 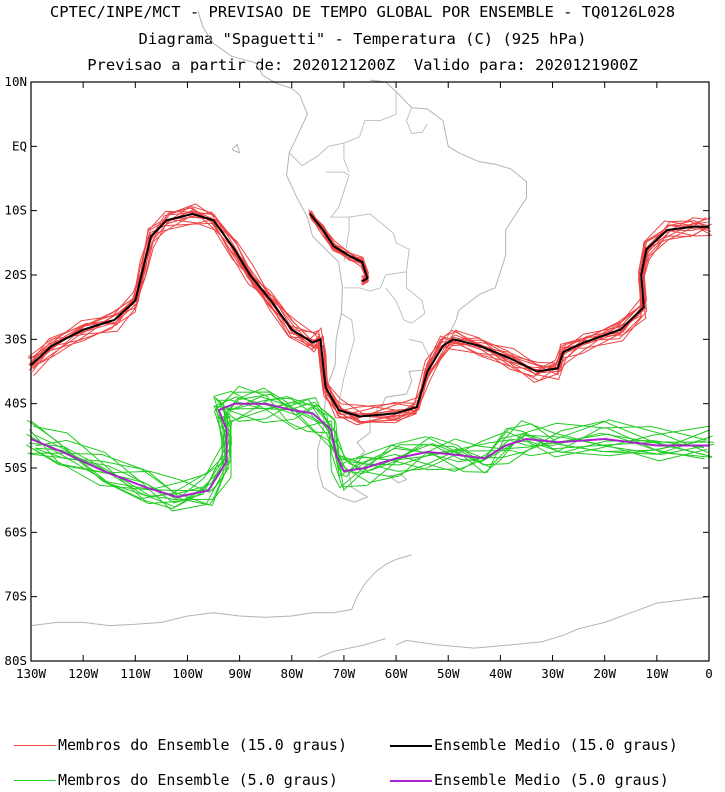 I want to click on longitude-label: 100W, so click(x=187, y=673).